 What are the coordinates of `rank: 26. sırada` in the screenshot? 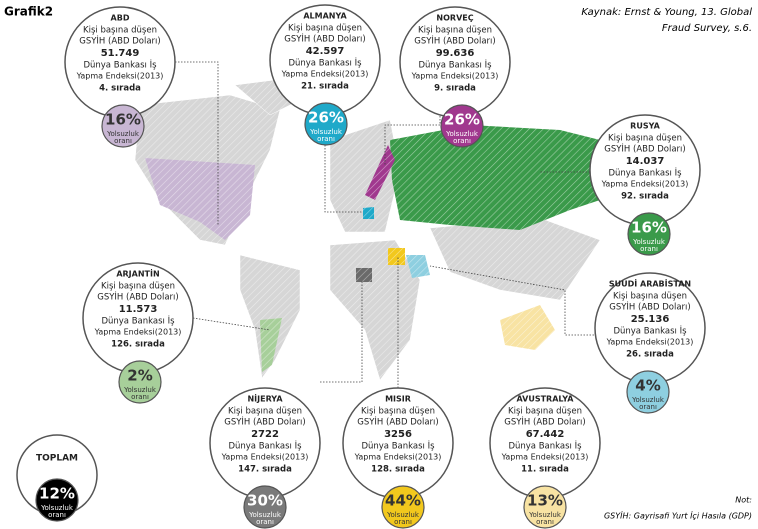 It's located at (650, 355).